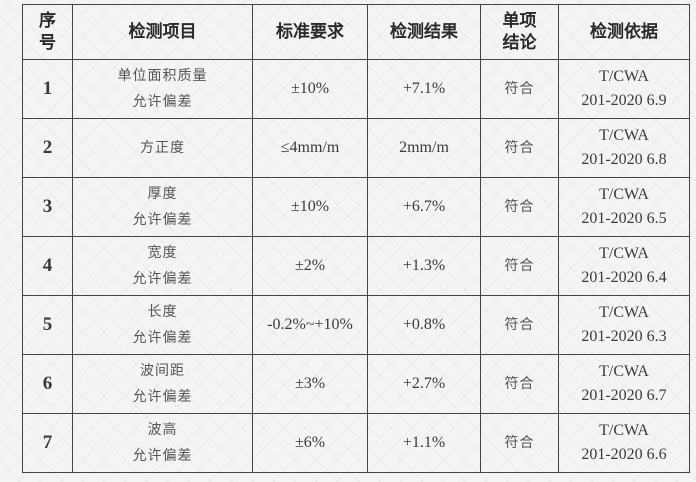 The image size is (696, 482). I want to click on table-row: 3 厚度 允许偏差 ±10% +6.7% 符合 T/CWA 201-2020 6.5, so click(356, 207).